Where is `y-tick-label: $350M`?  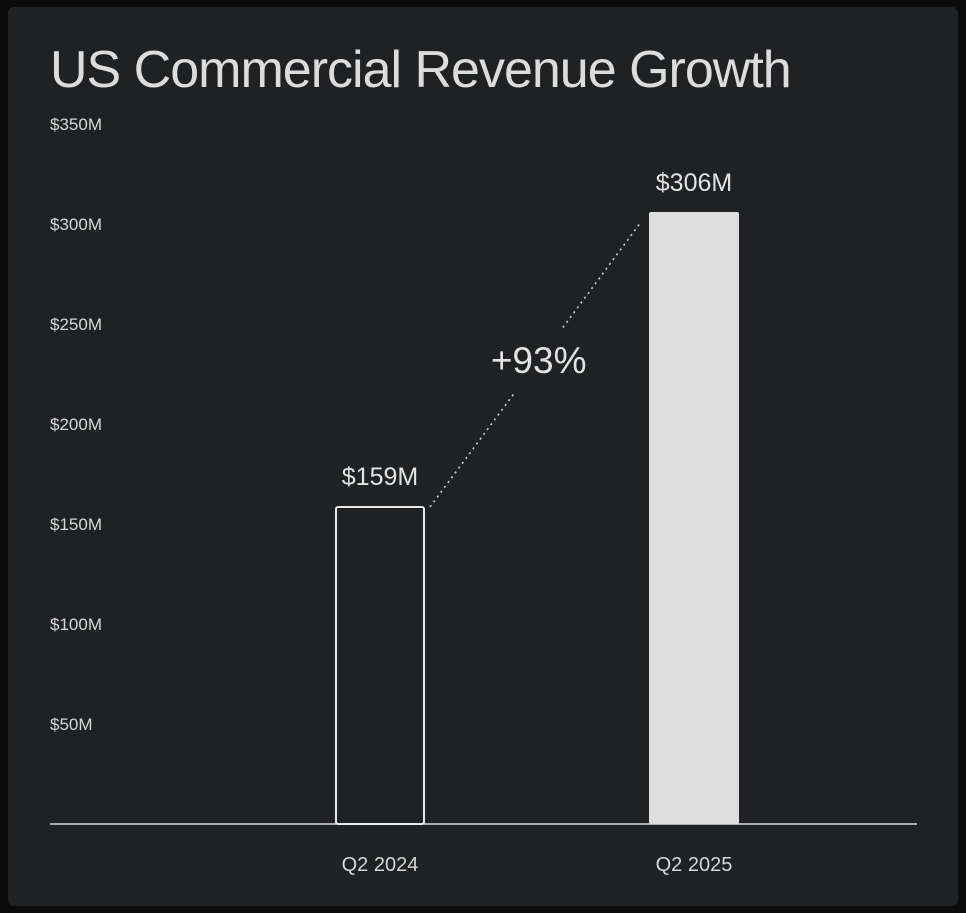
y-tick-label: $350M is located at coordinates (76, 124).